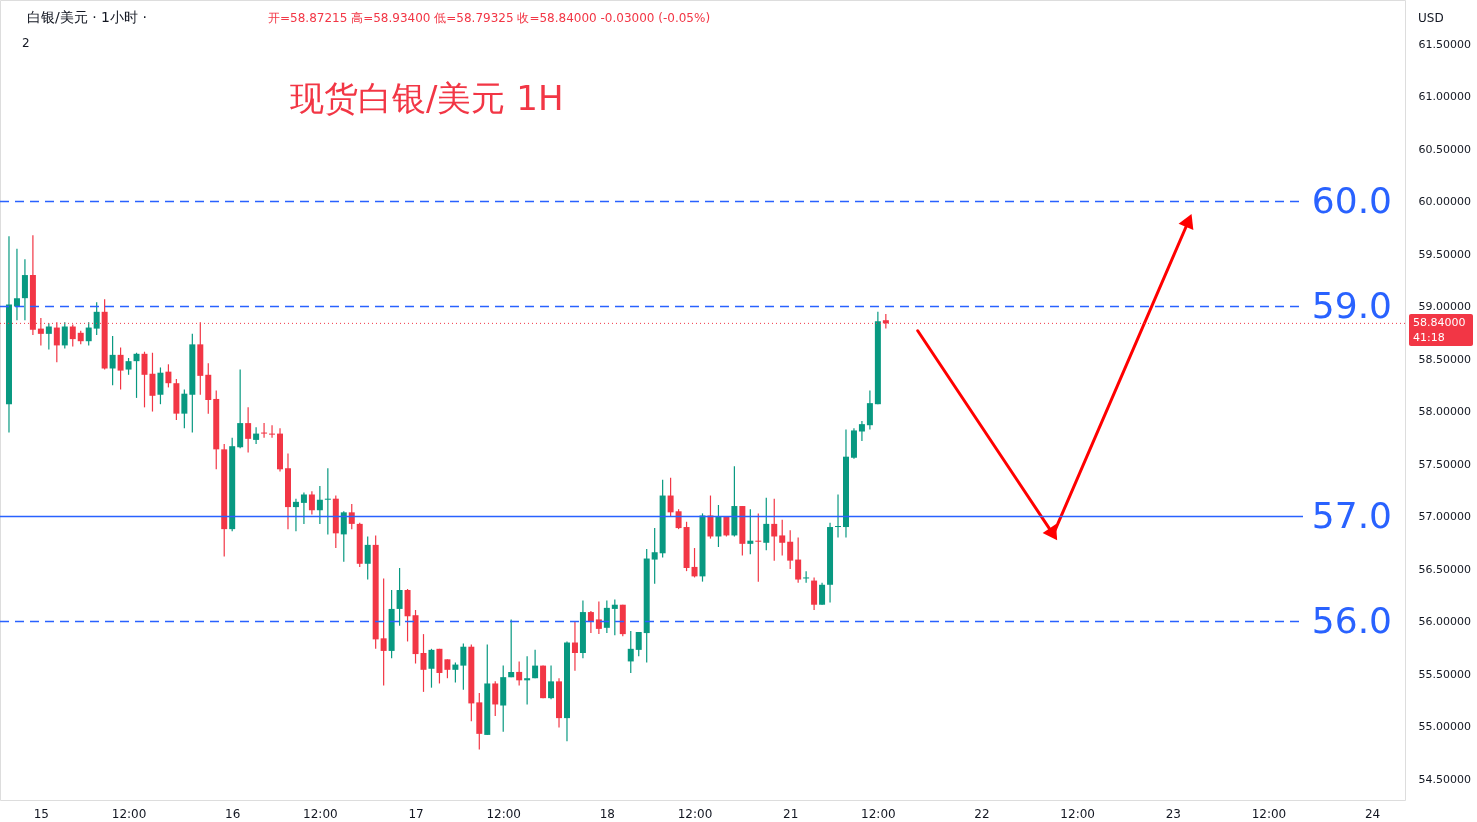 The height and width of the screenshot is (822, 1477). What do you see at coordinates (1444, 464) in the screenshot?
I see `y-tick-label: 57.50000` at bounding box center [1444, 464].